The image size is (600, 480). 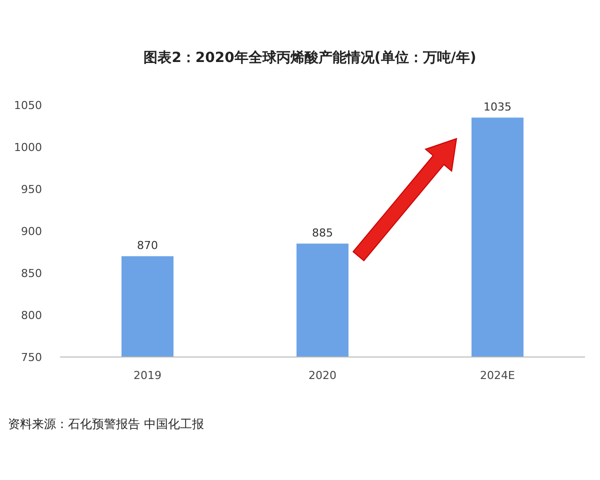 I want to click on data-label: 870, so click(x=147, y=245).